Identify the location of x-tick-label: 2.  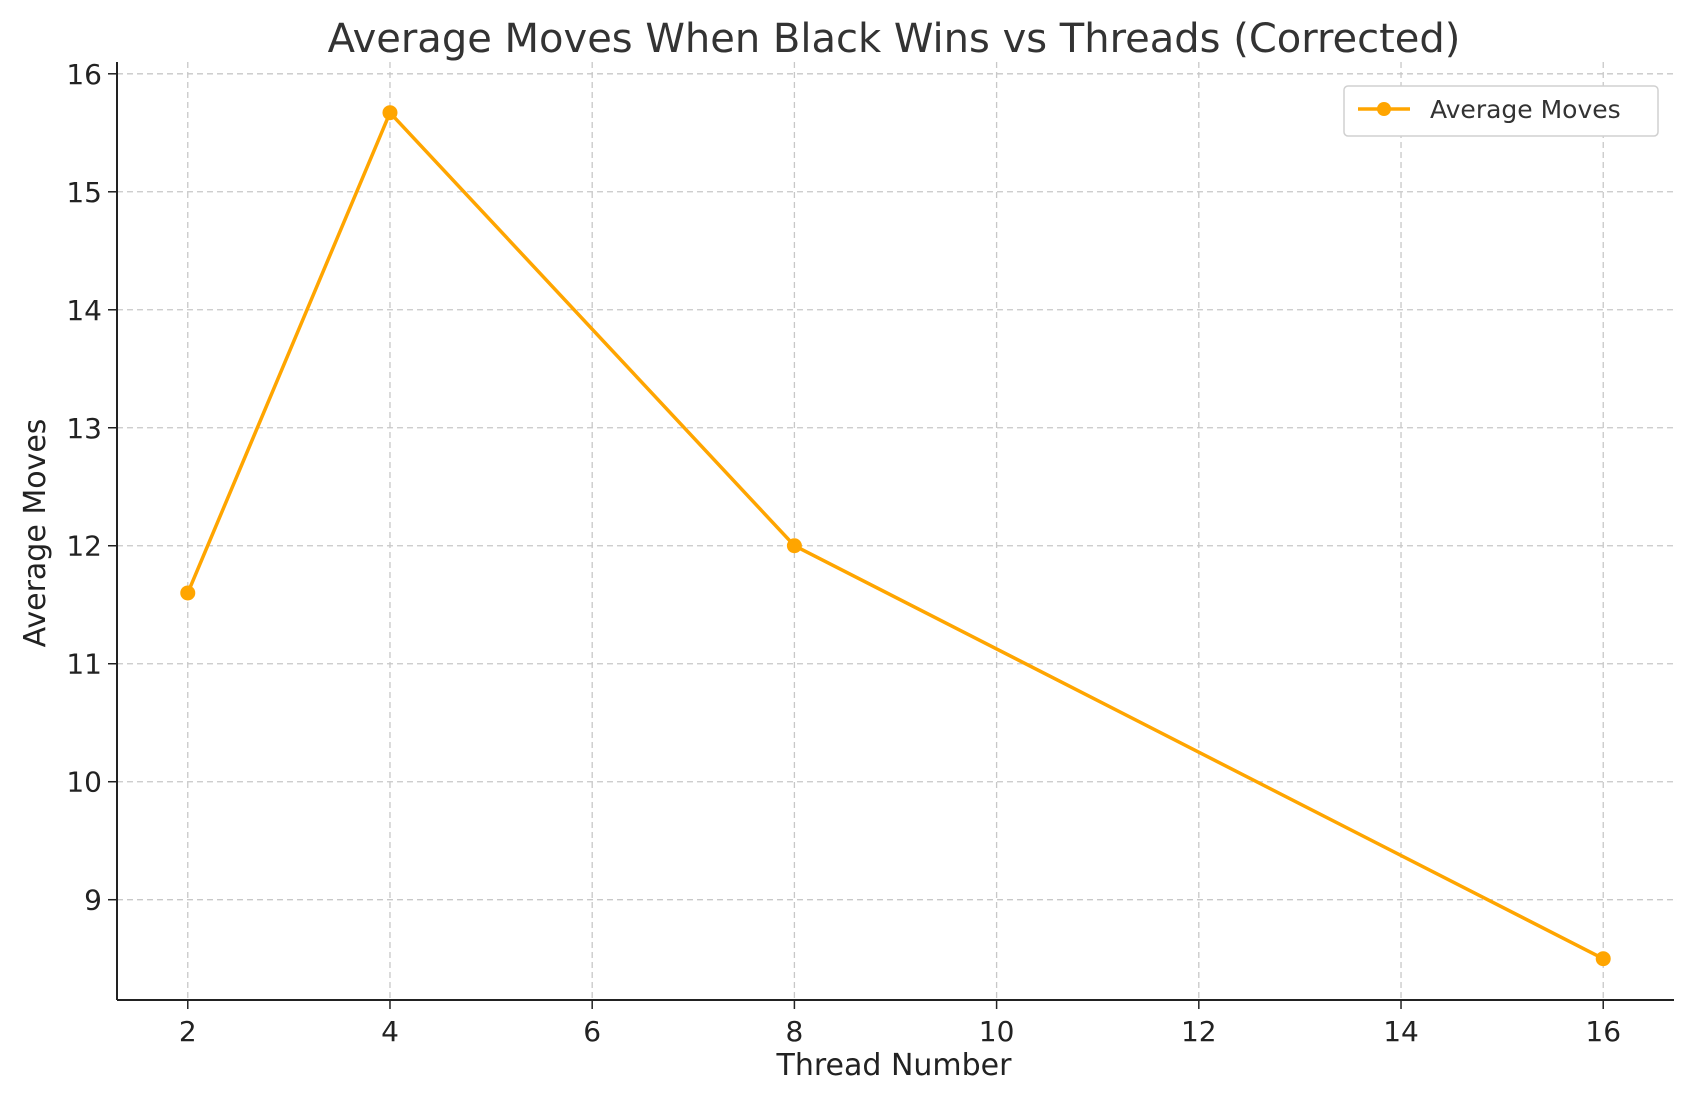
(188, 1031).